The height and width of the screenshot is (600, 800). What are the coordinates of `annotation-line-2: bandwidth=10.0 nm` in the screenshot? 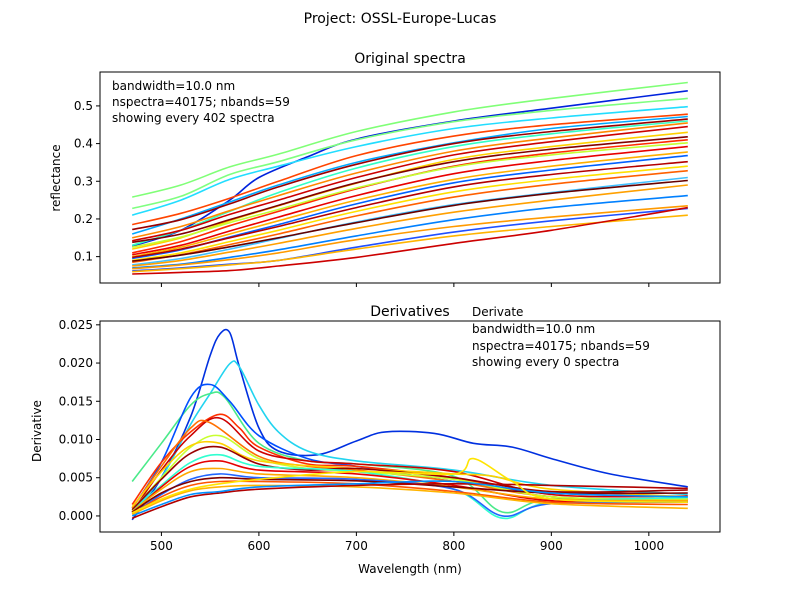 It's located at (533, 329).